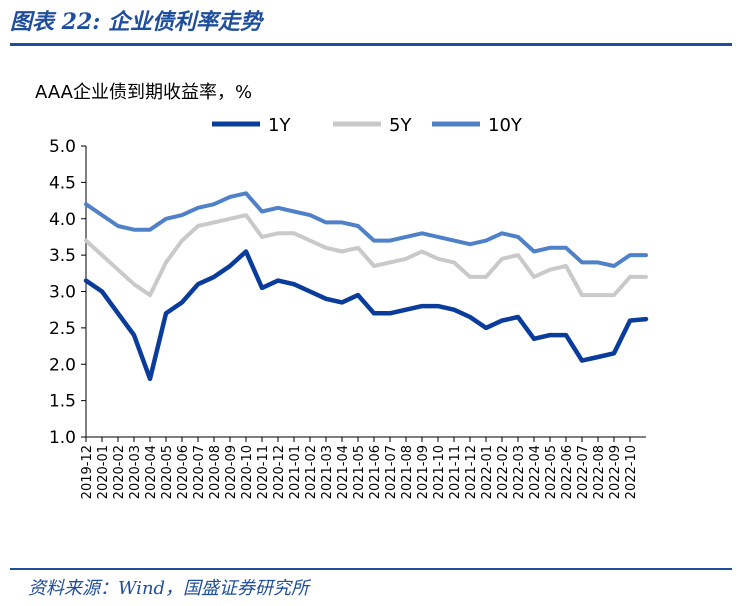 The width and height of the screenshot is (740, 606). What do you see at coordinates (167, 472) in the screenshot?
I see `x-tick-label: 2020-05` at bounding box center [167, 472].